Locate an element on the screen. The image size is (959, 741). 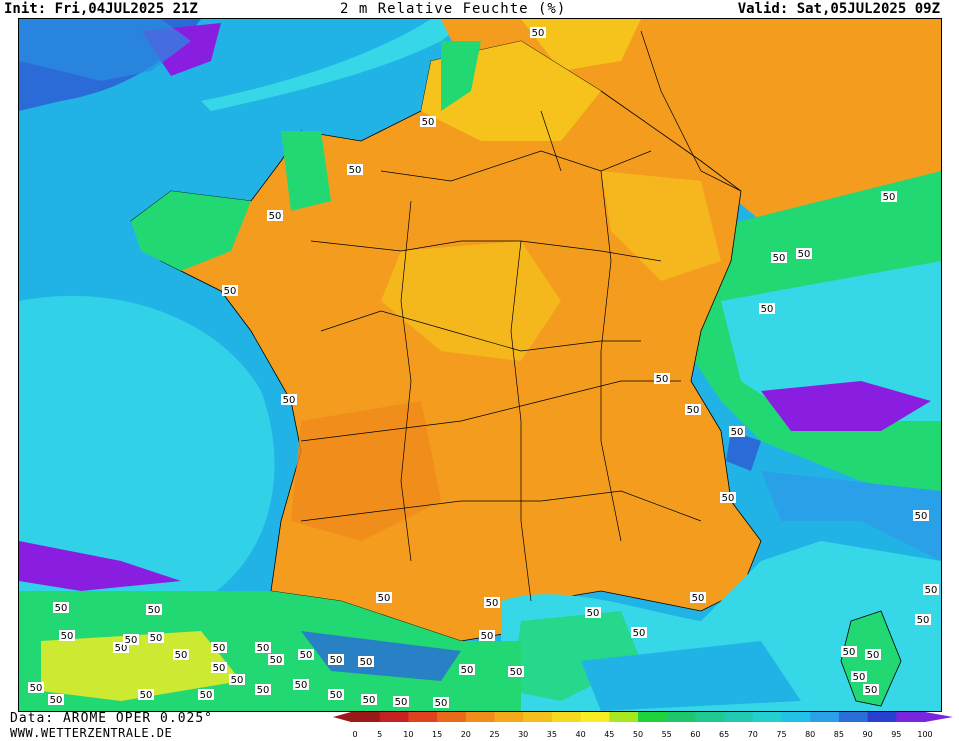
legend-tick-label: 50 is located at coordinates (638, 734).